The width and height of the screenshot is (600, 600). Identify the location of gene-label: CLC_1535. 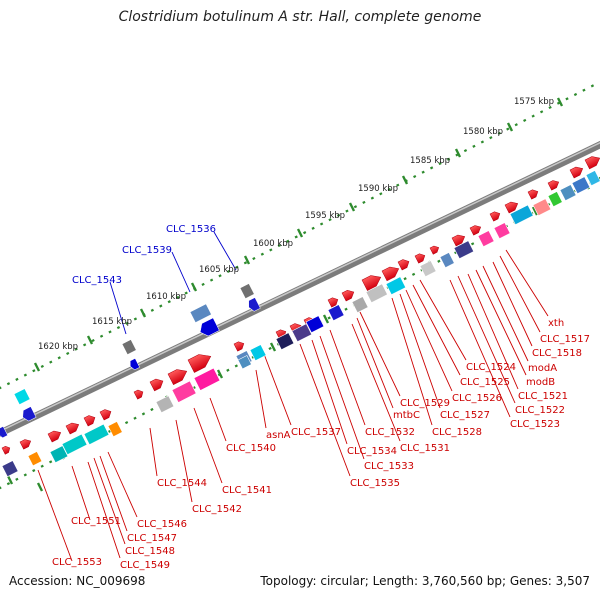
(375, 483).